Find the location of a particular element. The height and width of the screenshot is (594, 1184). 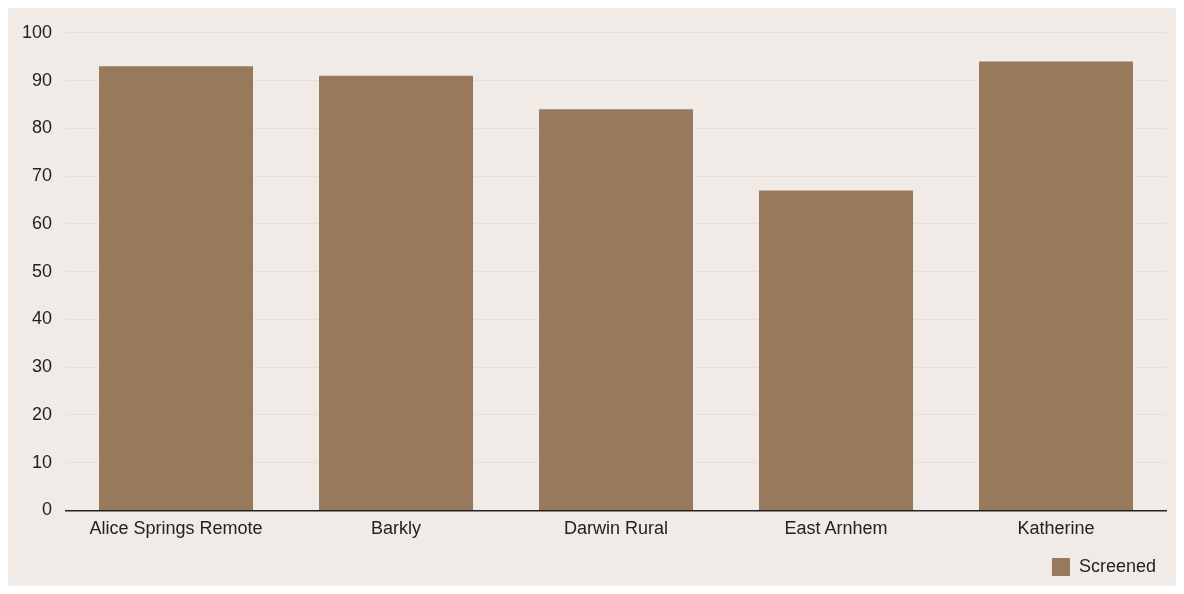

x-tick-label: Katherine is located at coordinates (1056, 528).